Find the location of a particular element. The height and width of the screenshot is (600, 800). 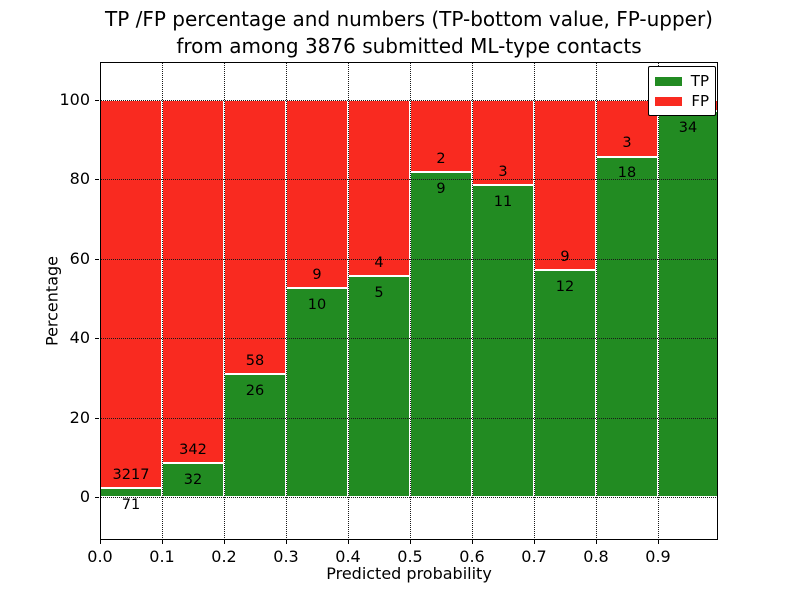

legend-item-tp: TP is located at coordinates (682, 80).